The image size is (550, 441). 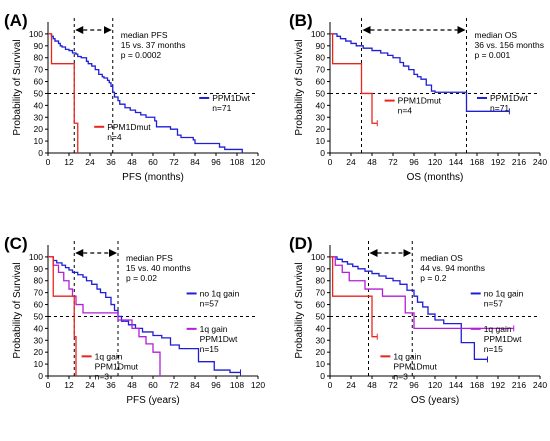 What do you see at coordinates (435, 177) in the screenshot?
I see `x-axis-label: OS (months)` at bounding box center [435, 177].